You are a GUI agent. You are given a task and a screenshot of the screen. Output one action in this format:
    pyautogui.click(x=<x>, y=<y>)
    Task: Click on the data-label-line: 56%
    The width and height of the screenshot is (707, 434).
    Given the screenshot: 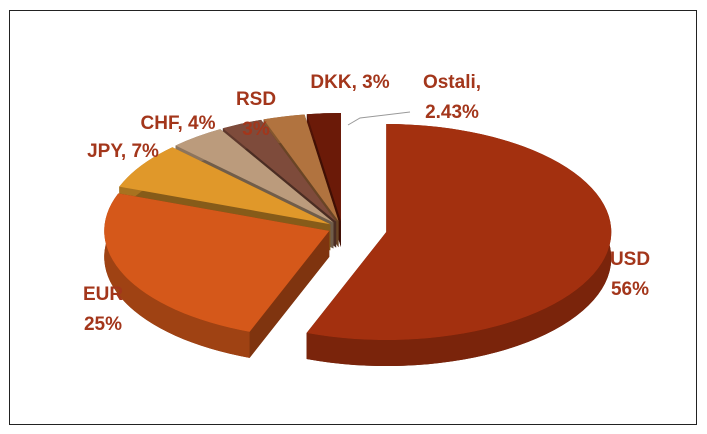 What is the action you would take?
    pyautogui.click(x=630, y=289)
    